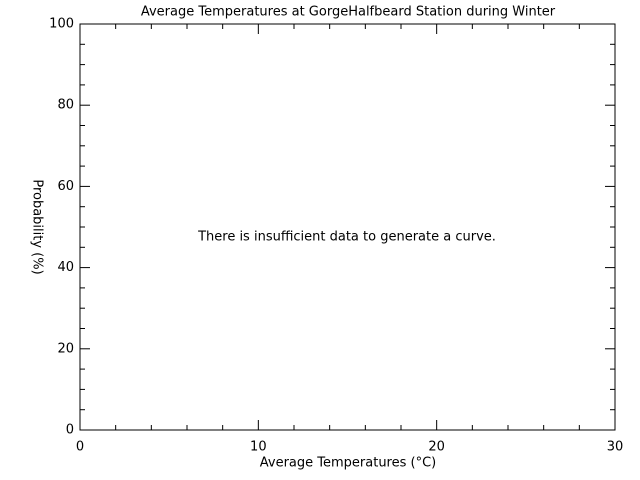 The image size is (640, 480). Describe the element at coordinates (80, 447) in the screenshot. I see `x-tick-label: 0` at that location.